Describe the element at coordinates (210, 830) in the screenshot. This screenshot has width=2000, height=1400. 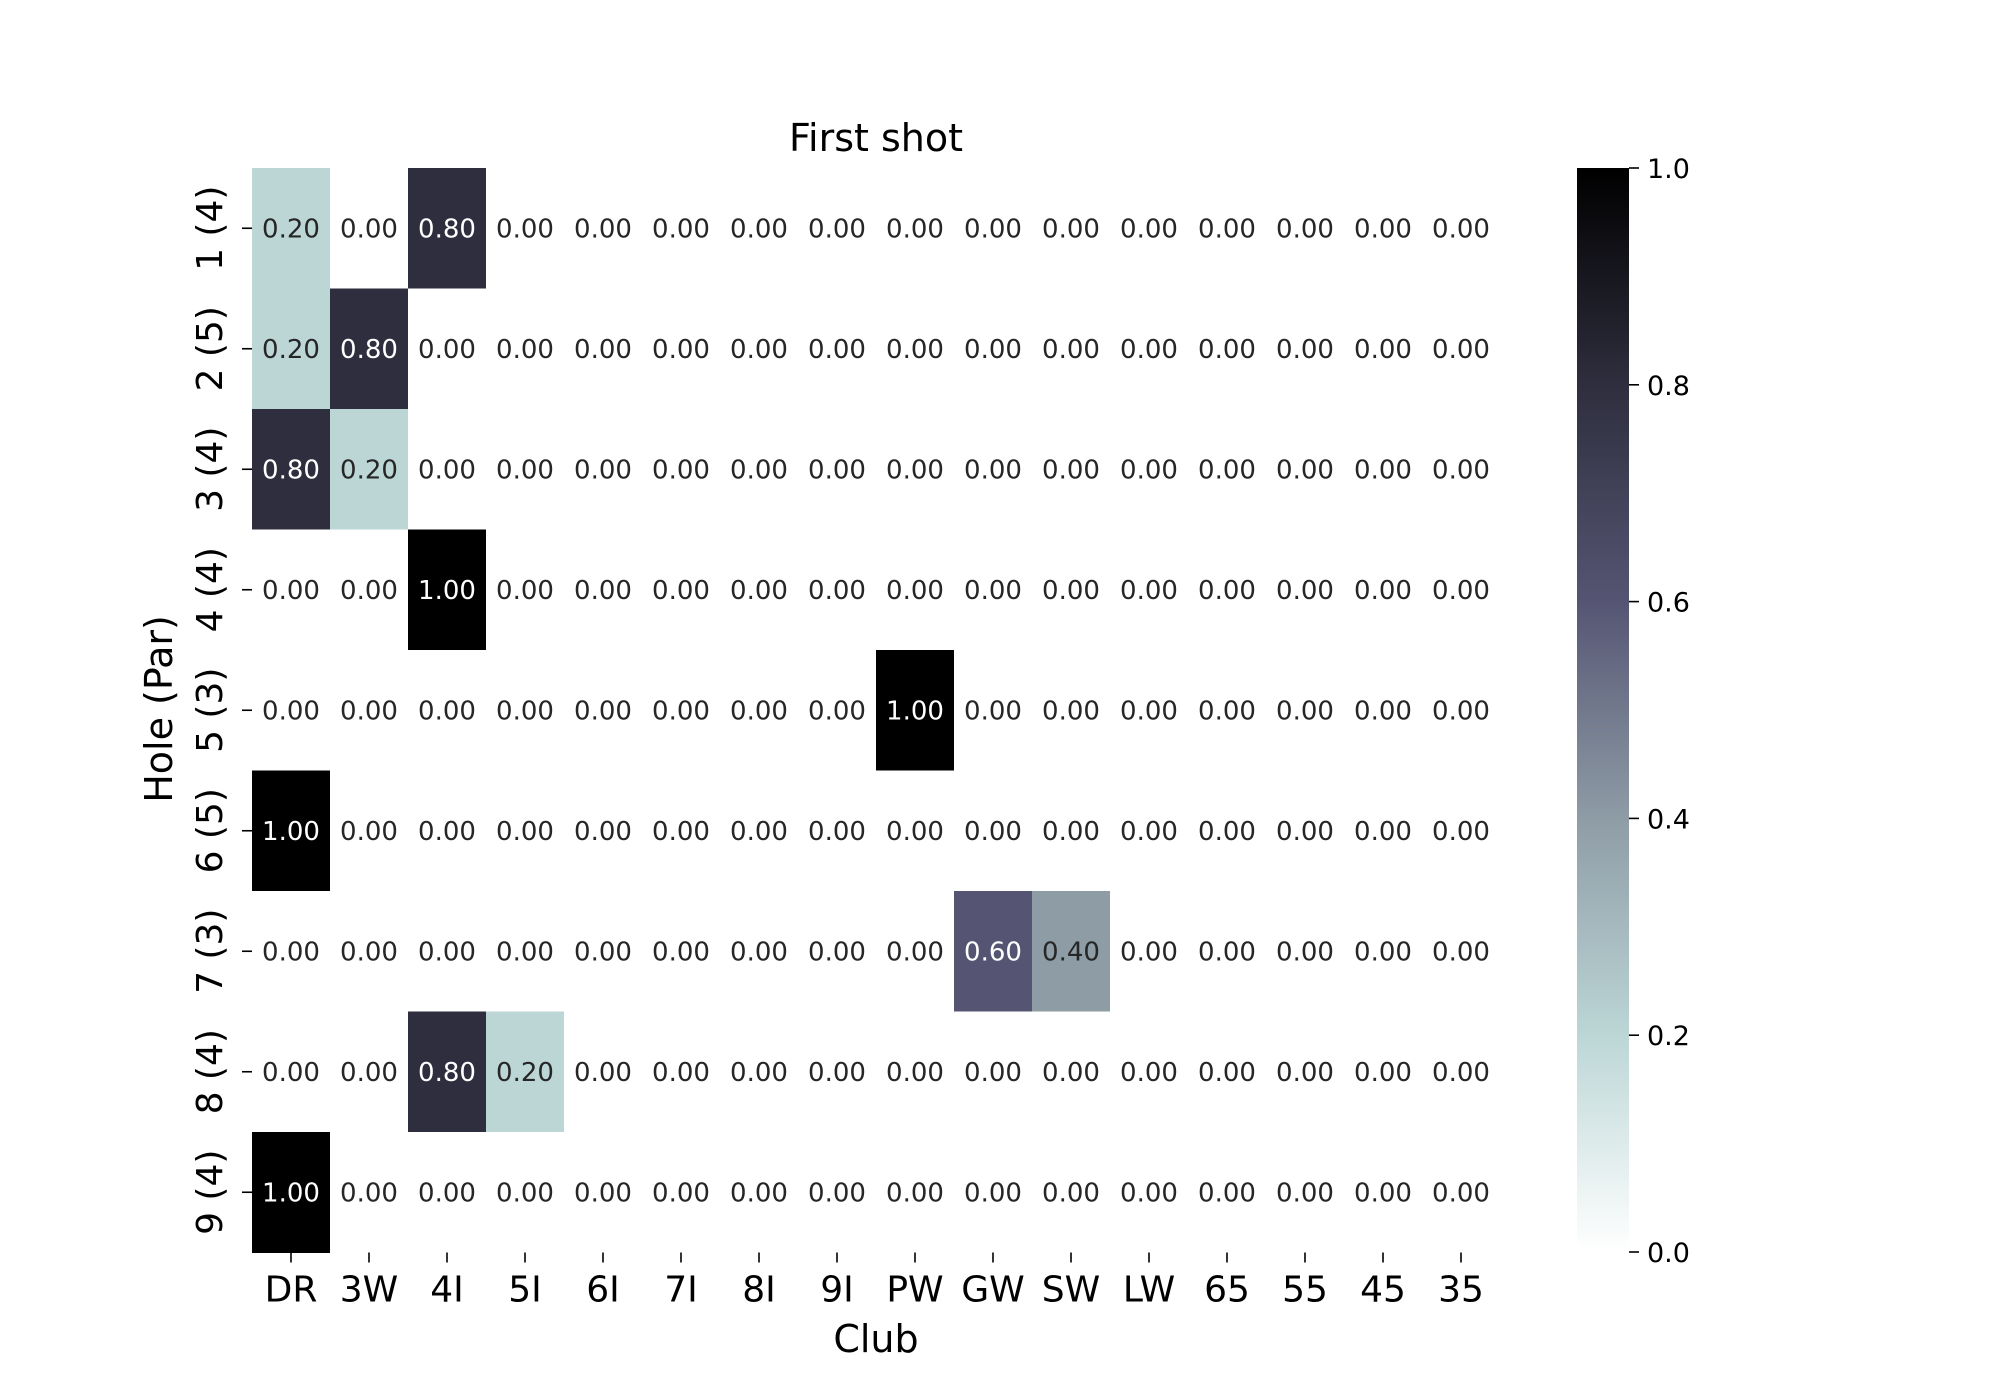
I see `y-tick-label: 6 (5)` at that location.